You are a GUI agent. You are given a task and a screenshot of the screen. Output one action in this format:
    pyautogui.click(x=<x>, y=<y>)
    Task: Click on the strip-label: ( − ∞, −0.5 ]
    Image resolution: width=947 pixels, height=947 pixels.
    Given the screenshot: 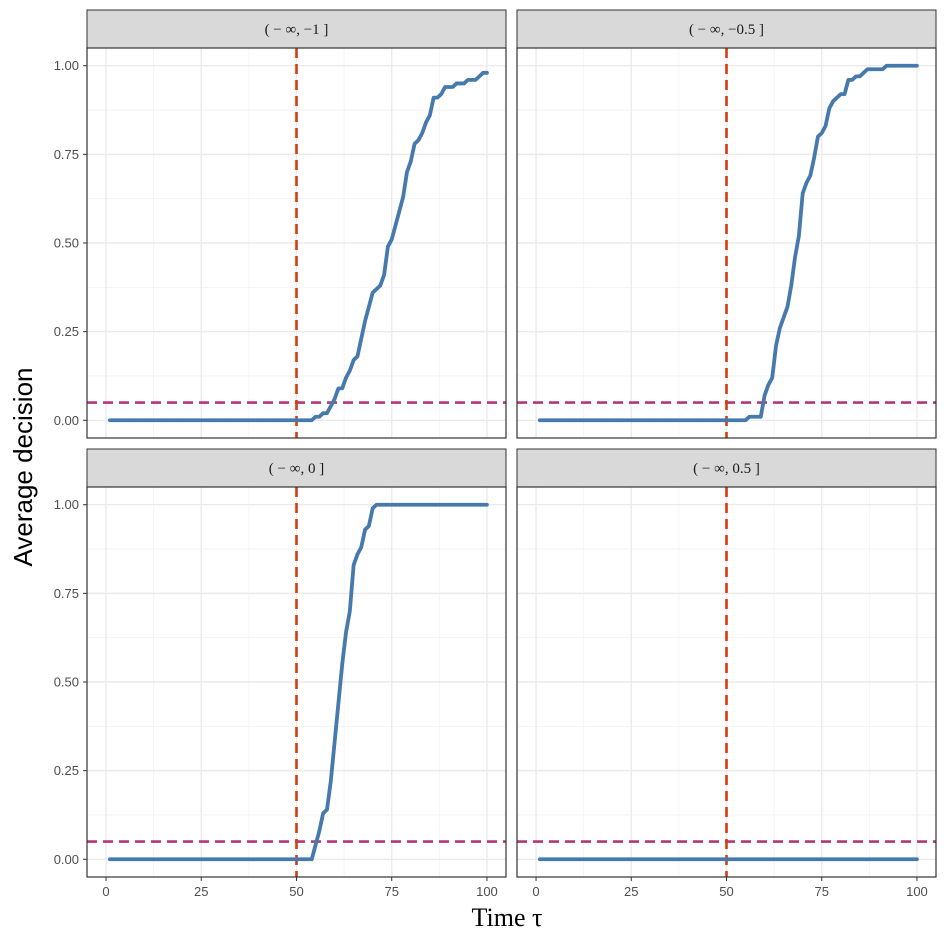 What is the action you would take?
    pyautogui.click(x=726, y=30)
    